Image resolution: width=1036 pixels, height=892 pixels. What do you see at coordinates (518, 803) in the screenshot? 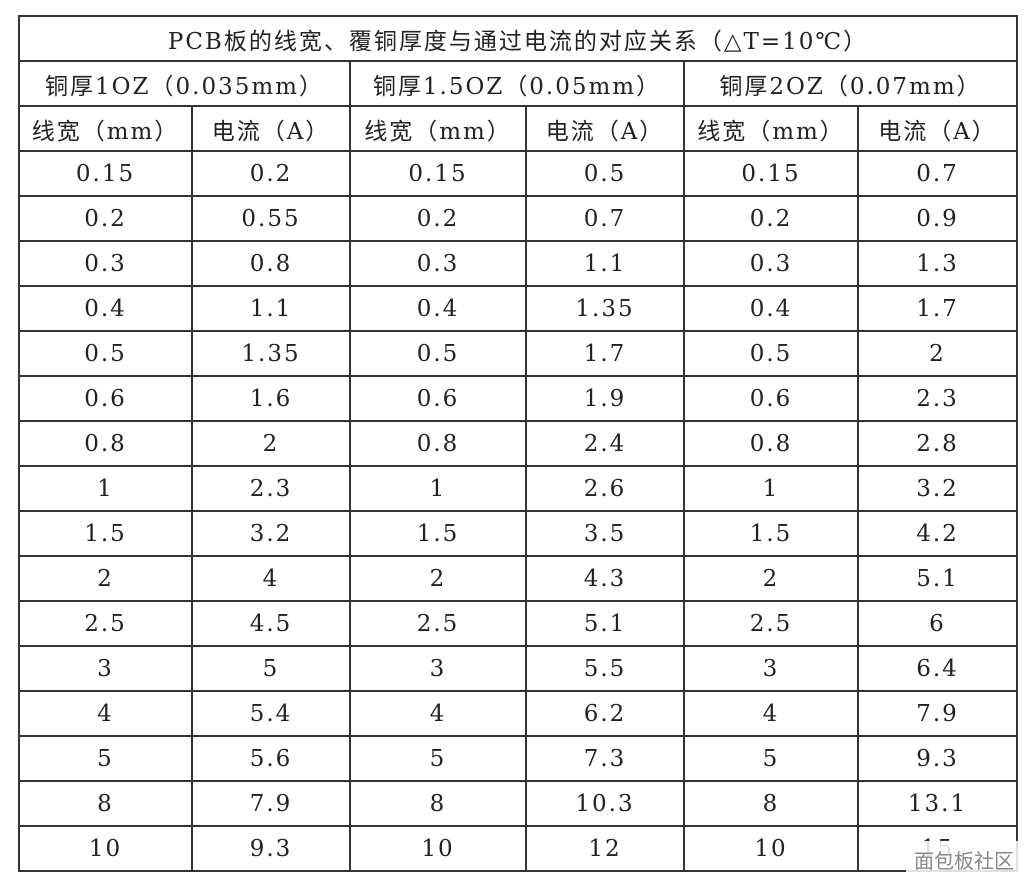
I see `data-row: 8 7.9 8 10.3 8 13.1` at bounding box center [518, 803].